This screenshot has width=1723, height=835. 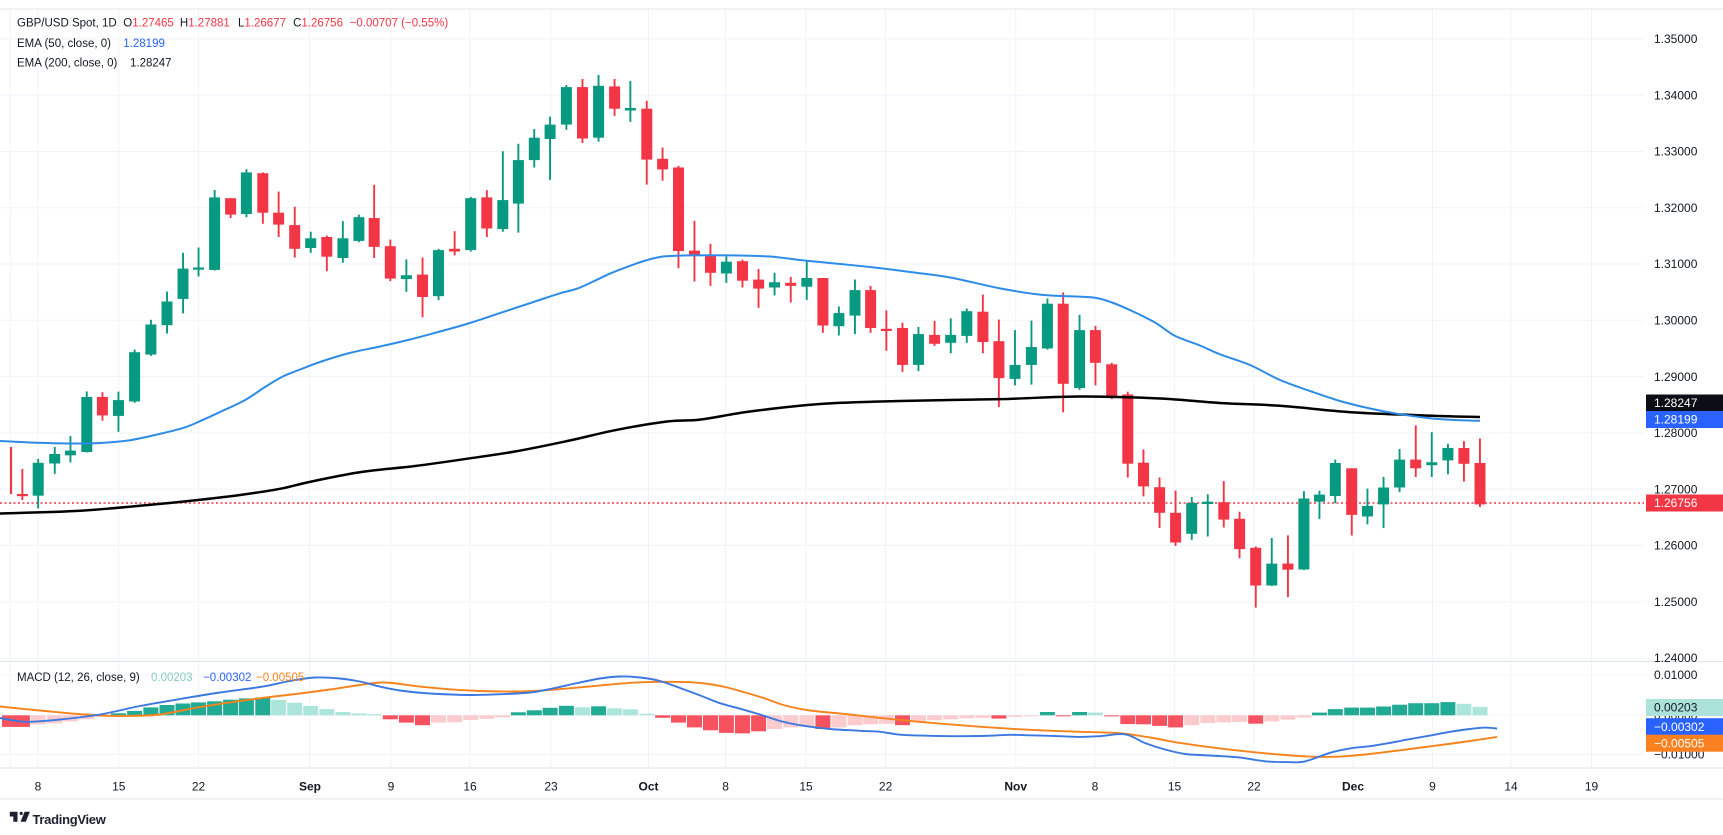 What do you see at coordinates (262, 24) in the screenshot?
I see `svg-text: L1.26677` at bounding box center [262, 24].